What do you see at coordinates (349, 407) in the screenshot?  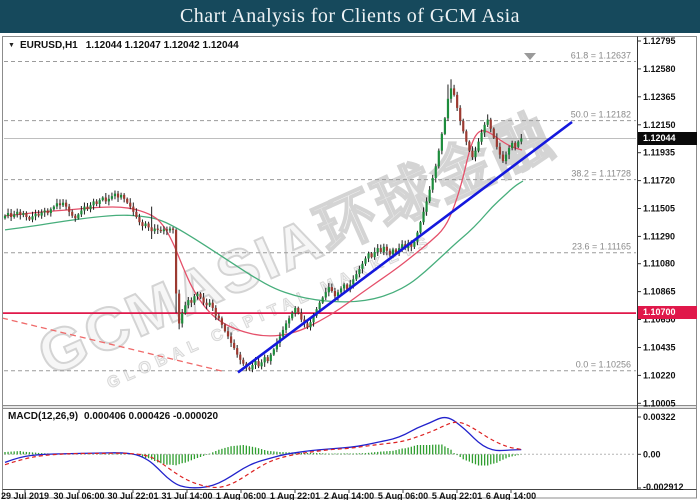 I see `panel-splitter` at bounding box center [349, 407].